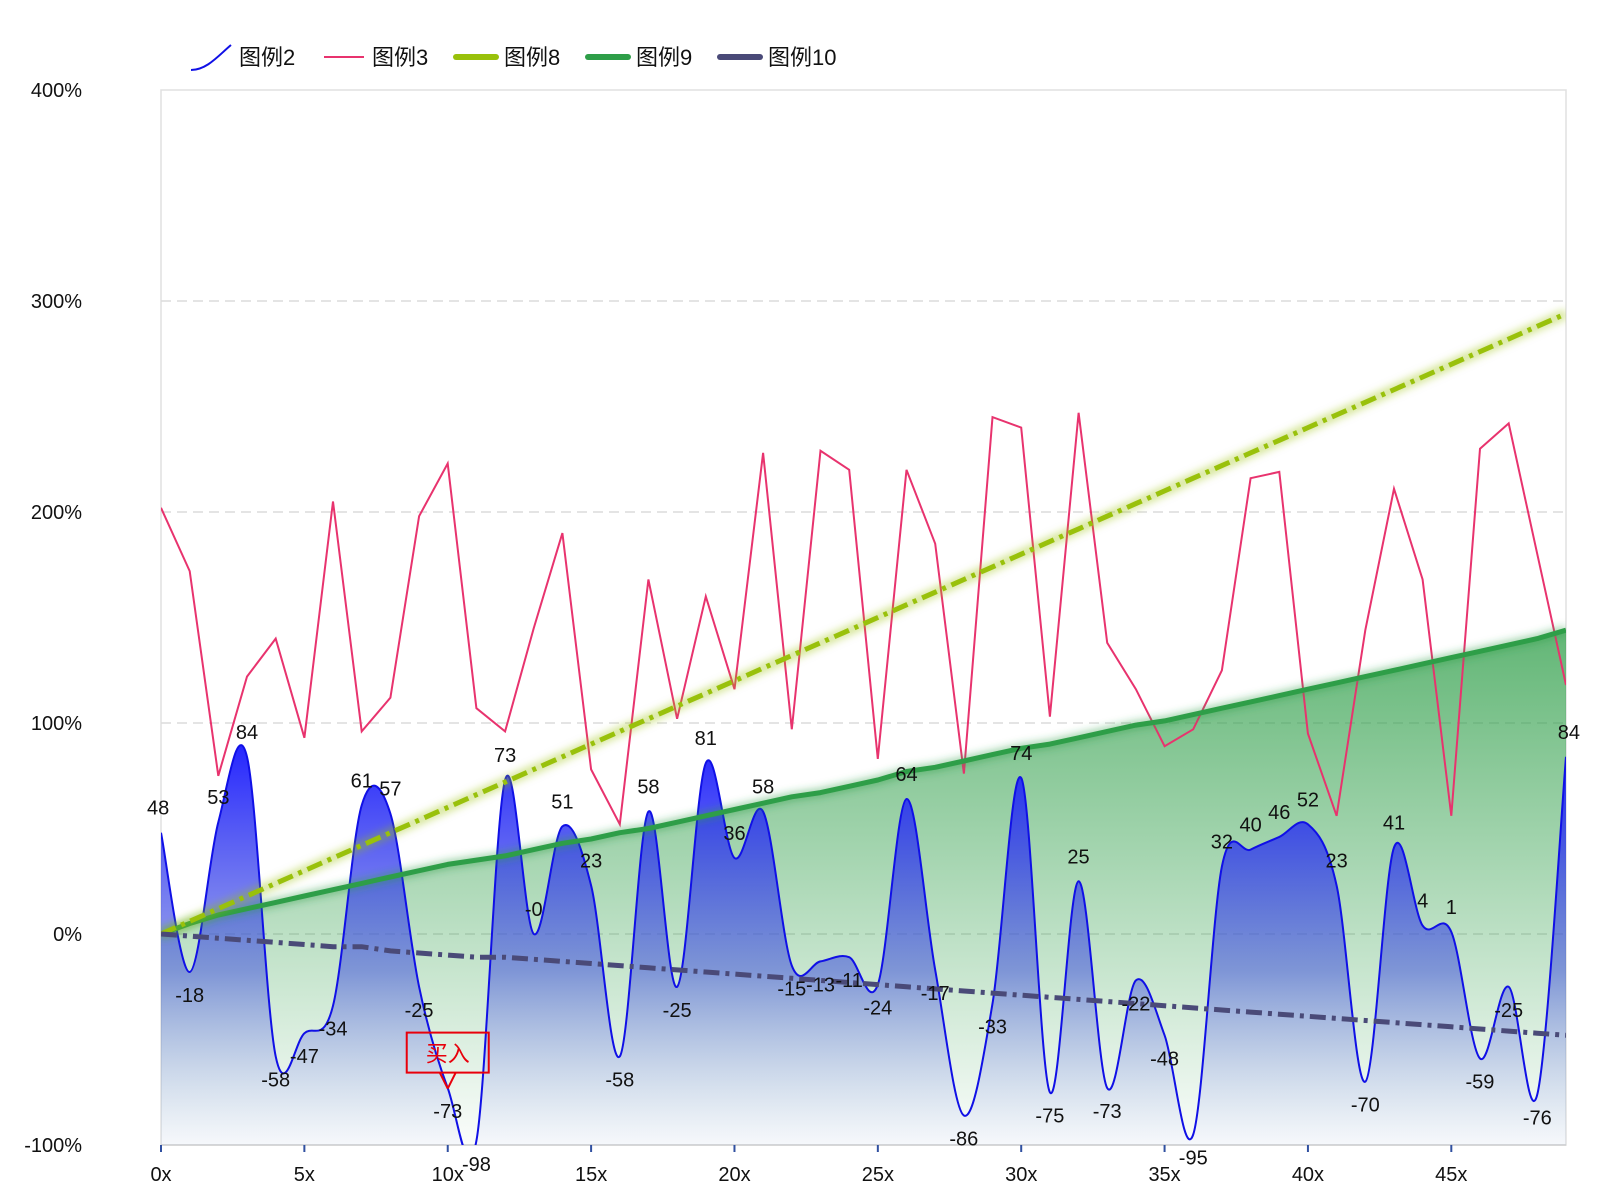 This screenshot has width=1600, height=1200. What do you see at coordinates (532, 57) in the screenshot?
I see `legend-label: 图例8` at bounding box center [532, 57].